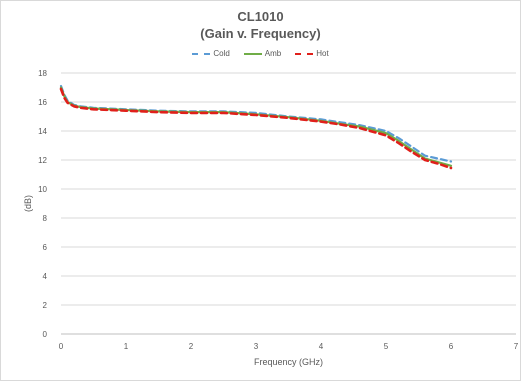 This screenshot has height=381, width=521. I want to click on y-tick-label: 2, so click(45, 305).